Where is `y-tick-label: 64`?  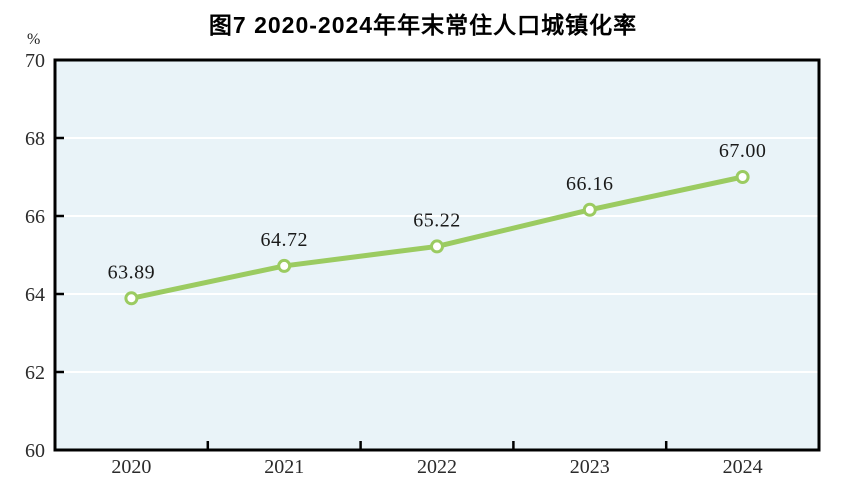
y-tick-label: 64 is located at coordinates (35, 295).